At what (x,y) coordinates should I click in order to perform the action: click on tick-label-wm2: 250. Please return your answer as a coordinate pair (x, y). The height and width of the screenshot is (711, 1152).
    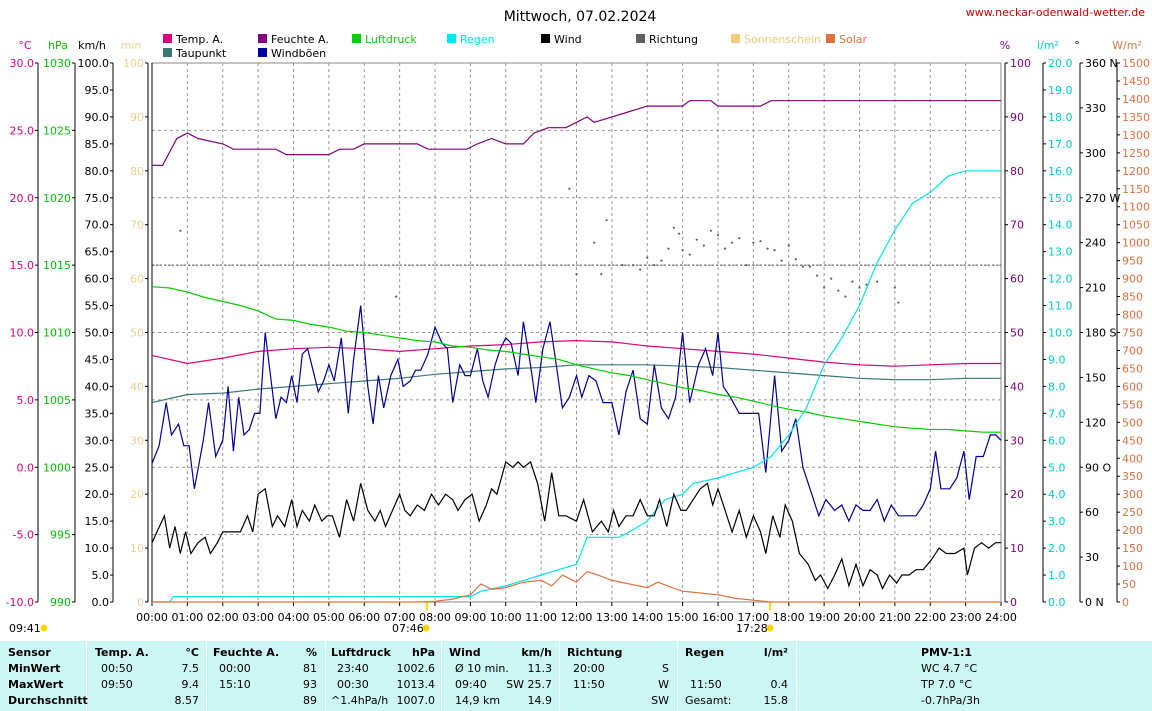
    Looking at the image, I should click on (1132, 512).